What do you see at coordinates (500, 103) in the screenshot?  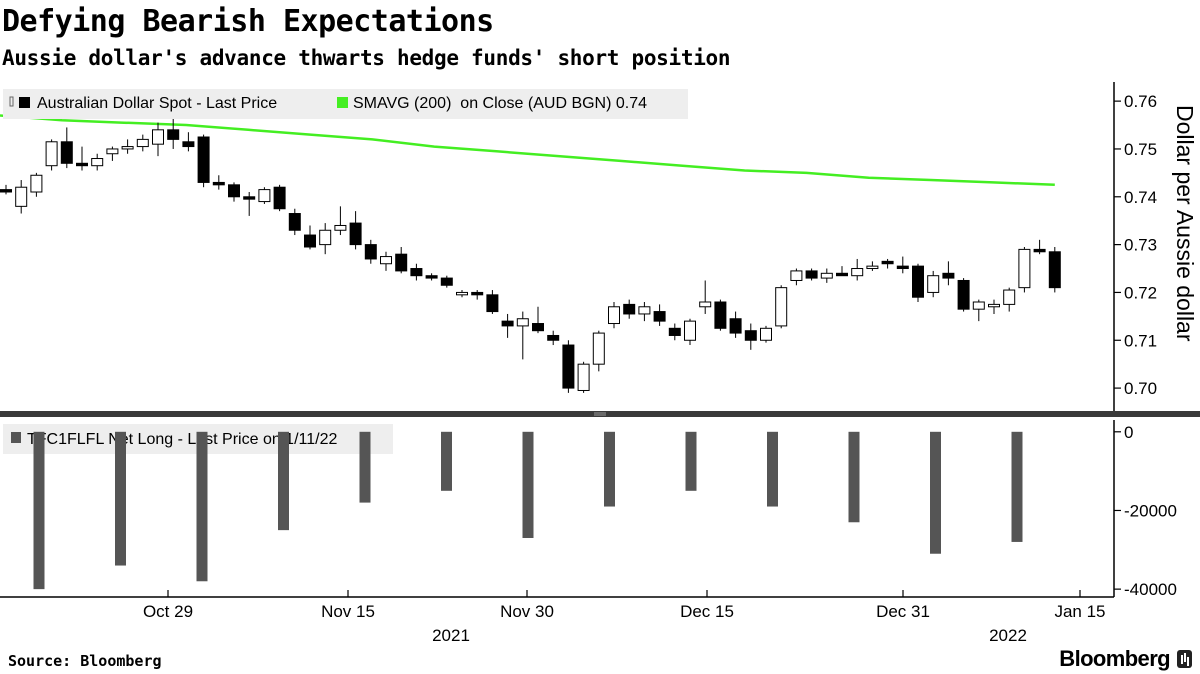 I see `legend-sma-label: SMAVG (200) on Close (AUD BGN) 0.74` at bounding box center [500, 103].